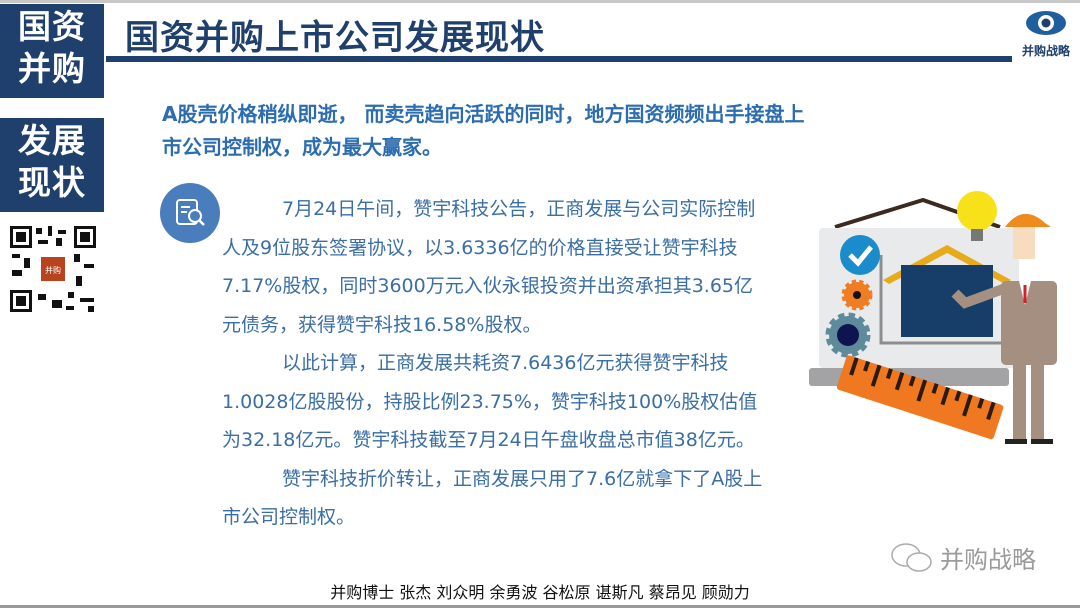 Image resolution: width=1080 pixels, height=608 pixels. Describe the element at coordinates (911, 557) in the screenshot. I see `wechat-icon` at that location.